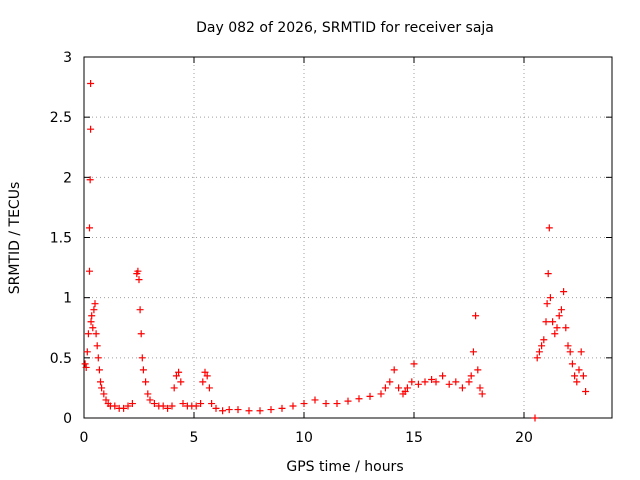 The width and height of the screenshot is (640, 480). I want to click on y-tick-label: 2, so click(67, 178).